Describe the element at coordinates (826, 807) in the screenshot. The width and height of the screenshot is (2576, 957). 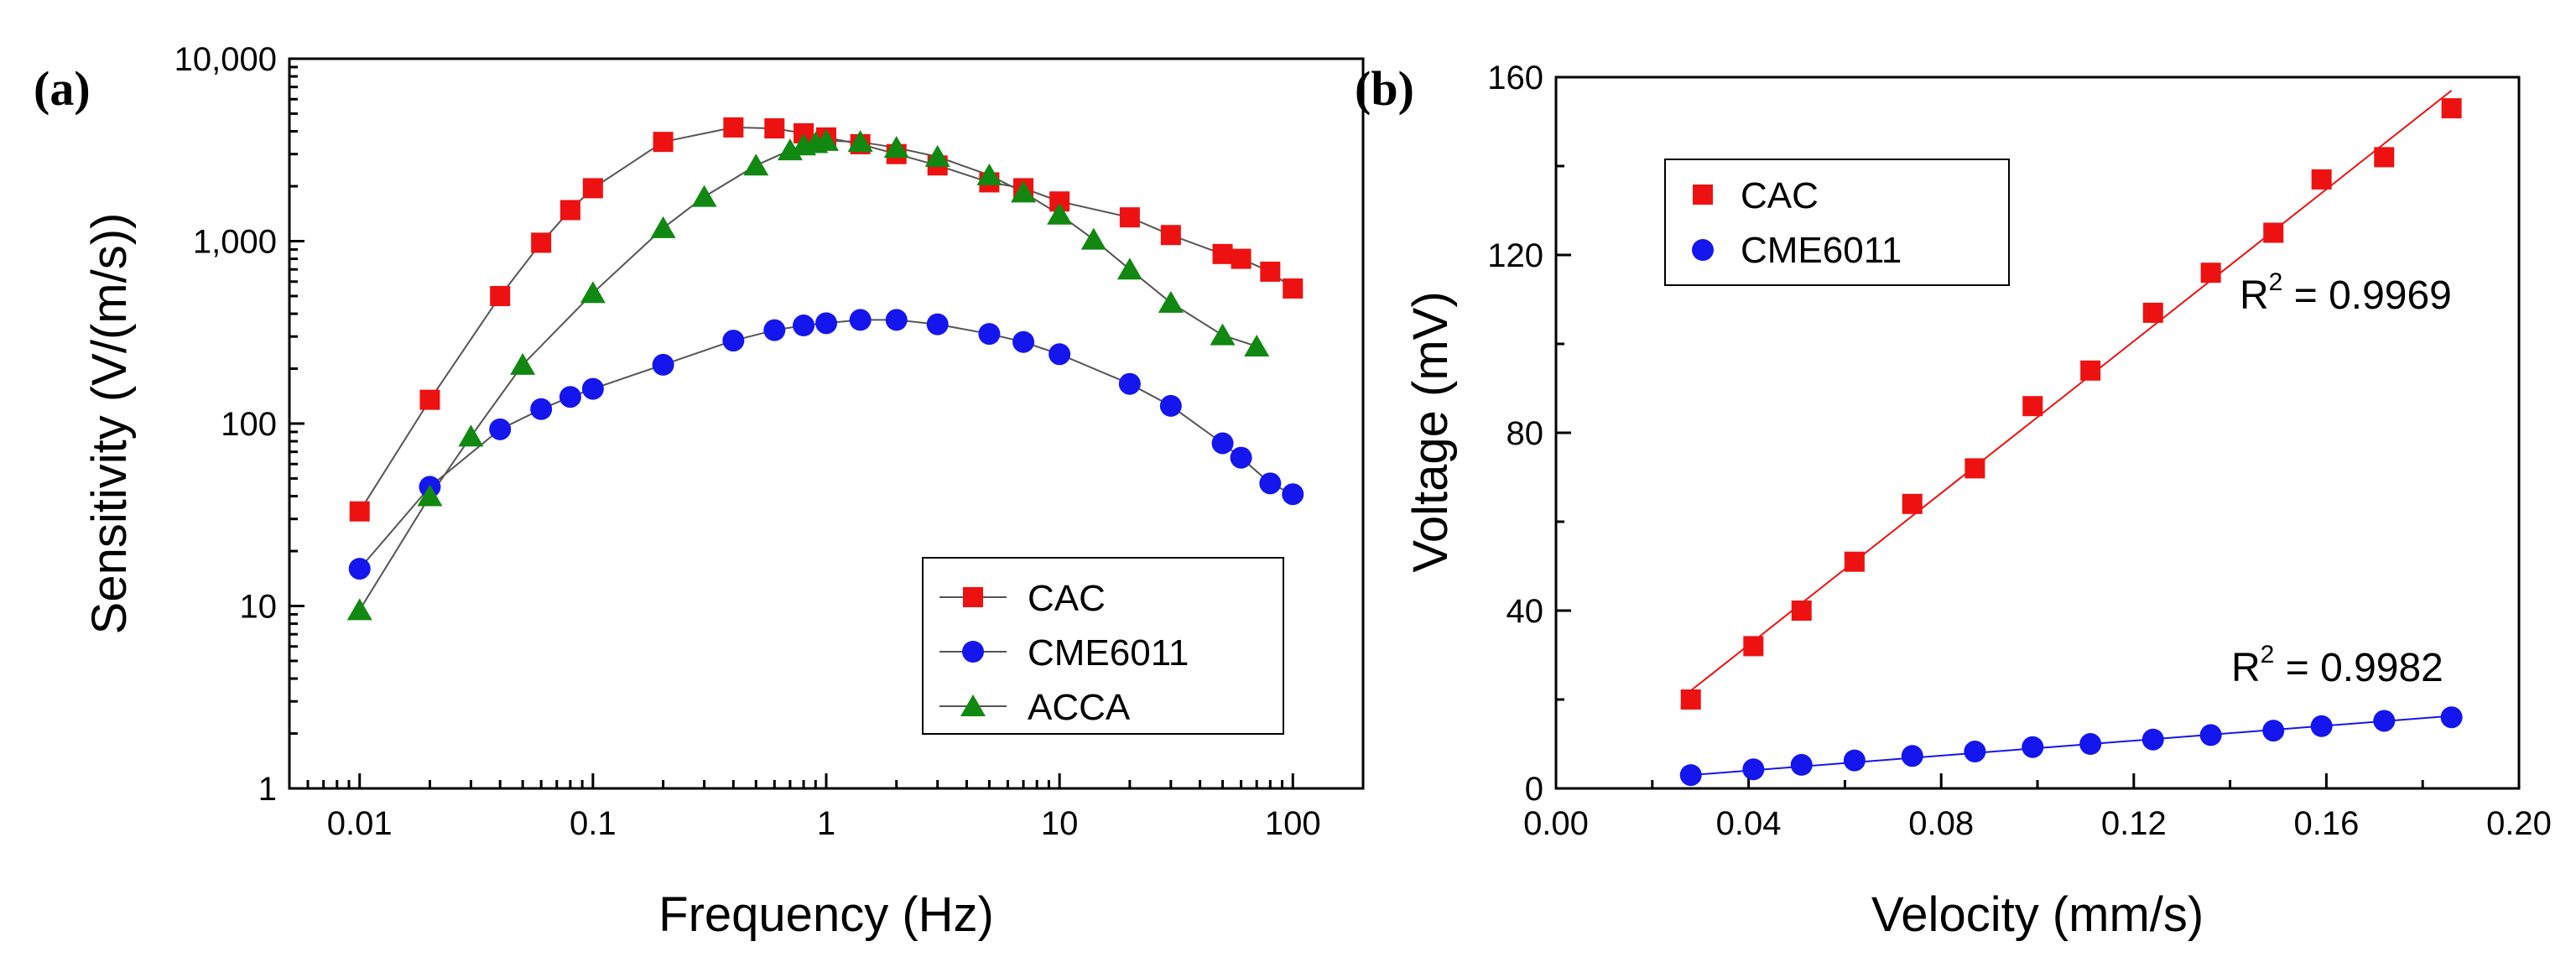
I see `panel-a-x-axis: 0.01 0.1 1 10 100` at that location.